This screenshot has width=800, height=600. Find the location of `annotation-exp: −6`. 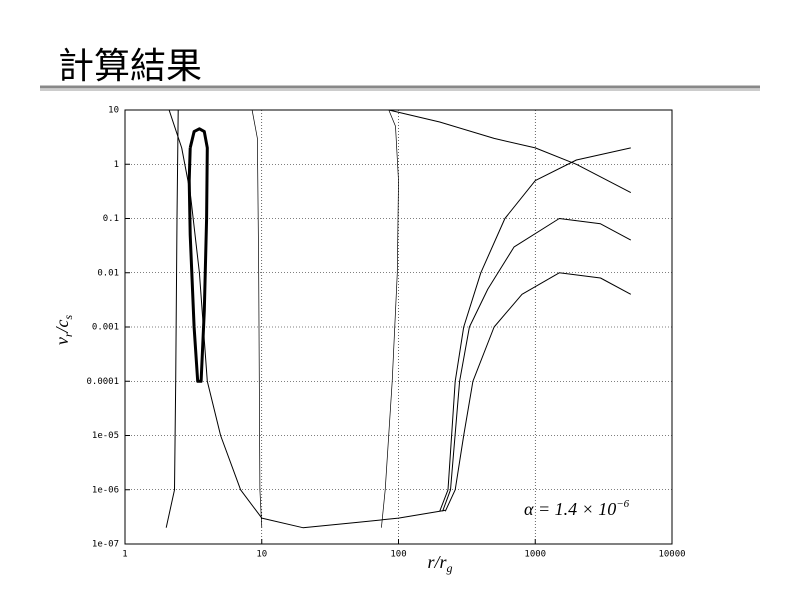

annotation-exp: −6 is located at coordinates (622, 504).